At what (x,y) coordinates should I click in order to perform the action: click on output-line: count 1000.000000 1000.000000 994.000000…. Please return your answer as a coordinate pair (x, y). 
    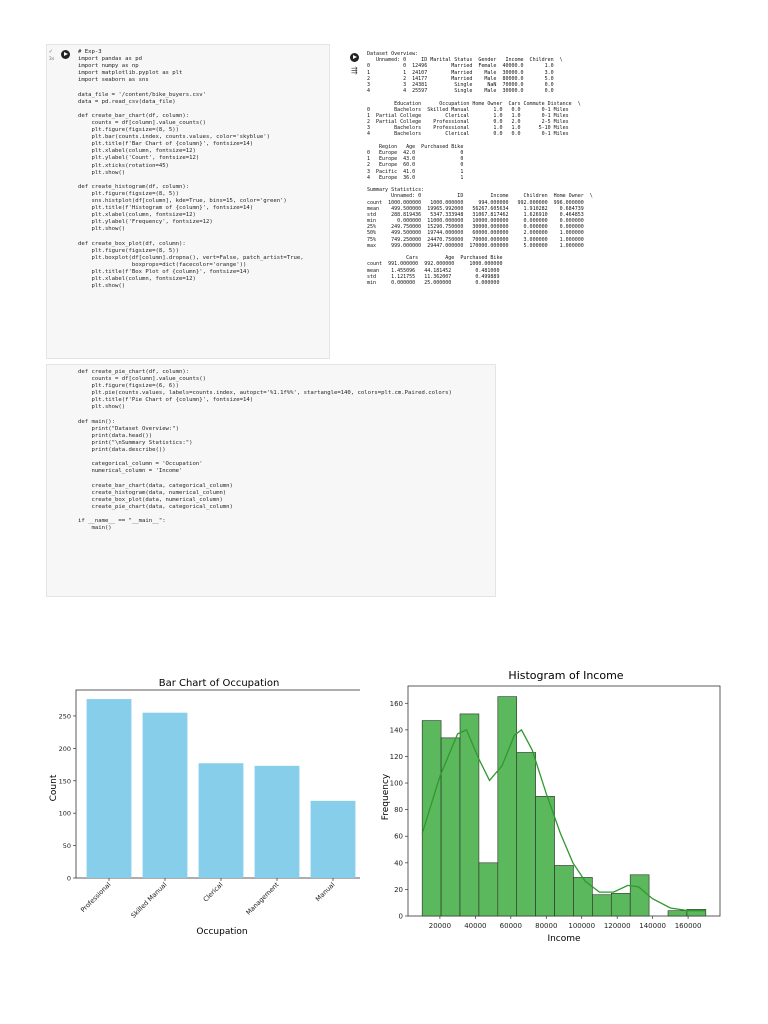
    Looking at the image, I should click on (475, 202).